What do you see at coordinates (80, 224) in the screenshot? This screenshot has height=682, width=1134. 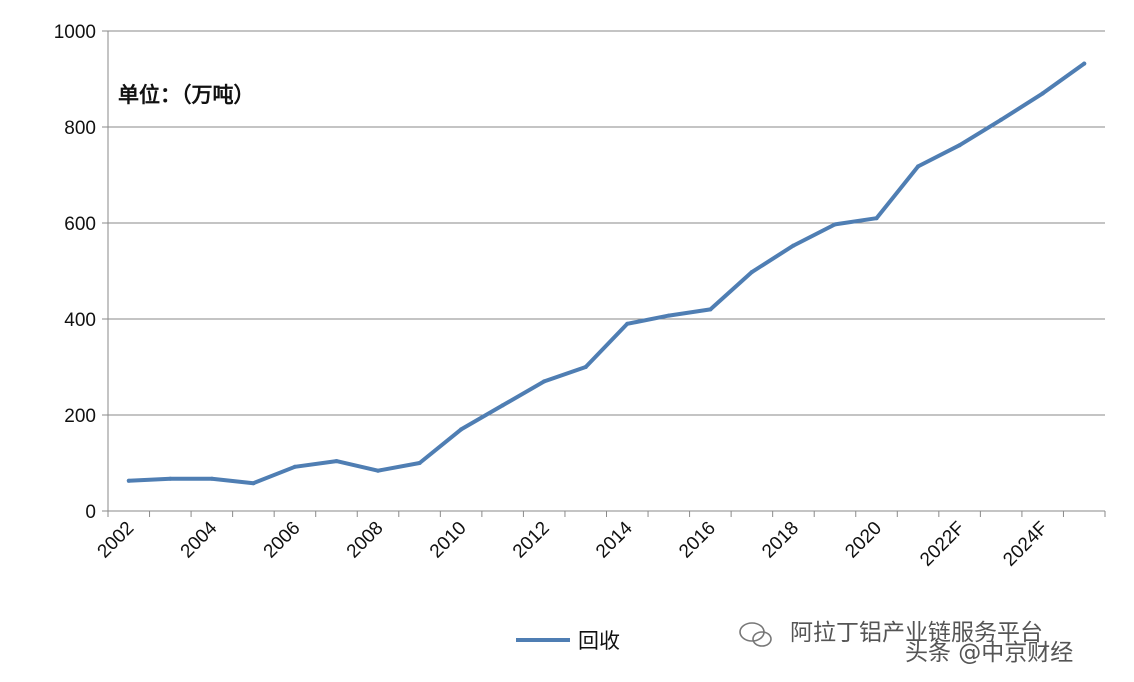 I see `y-tick-label: 600` at bounding box center [80, 224].